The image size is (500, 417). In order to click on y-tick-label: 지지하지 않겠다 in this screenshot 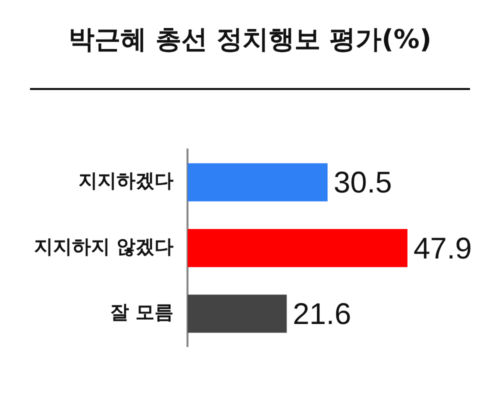, I will do `click(104, 247)`.